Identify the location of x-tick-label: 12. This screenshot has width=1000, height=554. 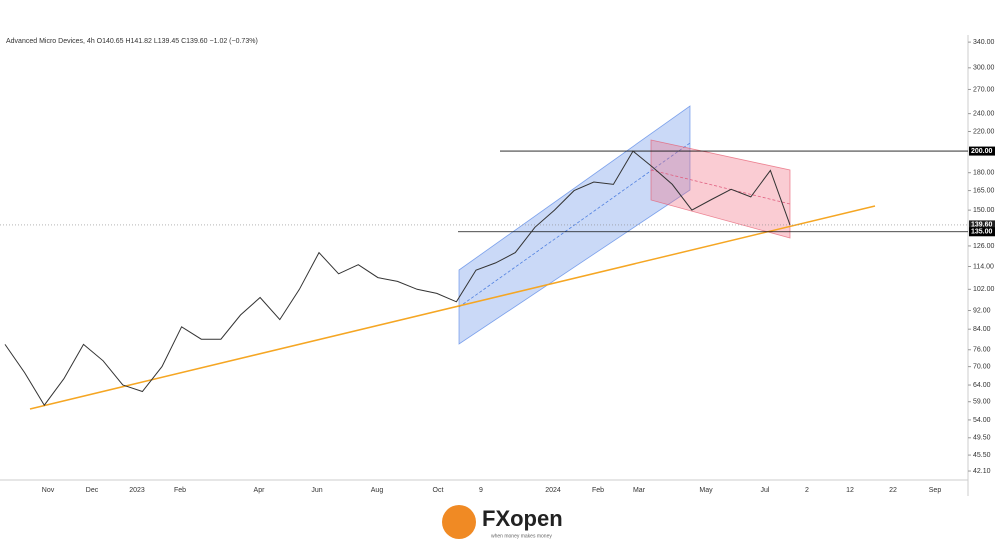
(850, 490).